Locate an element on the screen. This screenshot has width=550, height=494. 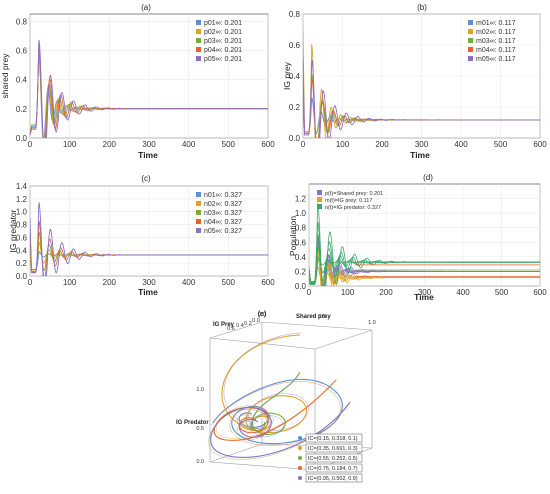
legend-entry: m01∞: 0.117 is located at coordinates (496, 23).